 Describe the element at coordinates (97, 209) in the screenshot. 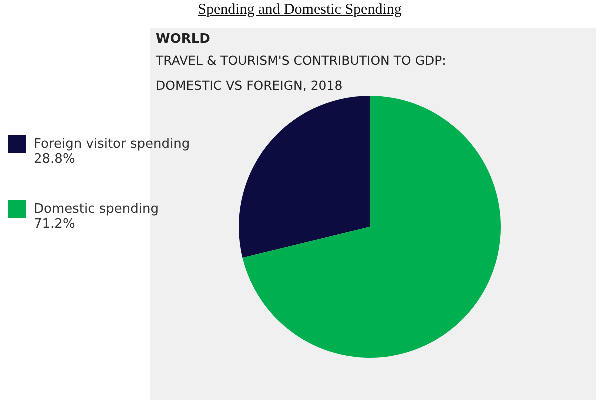

I see `legend-label: Domestic spending` at that location.